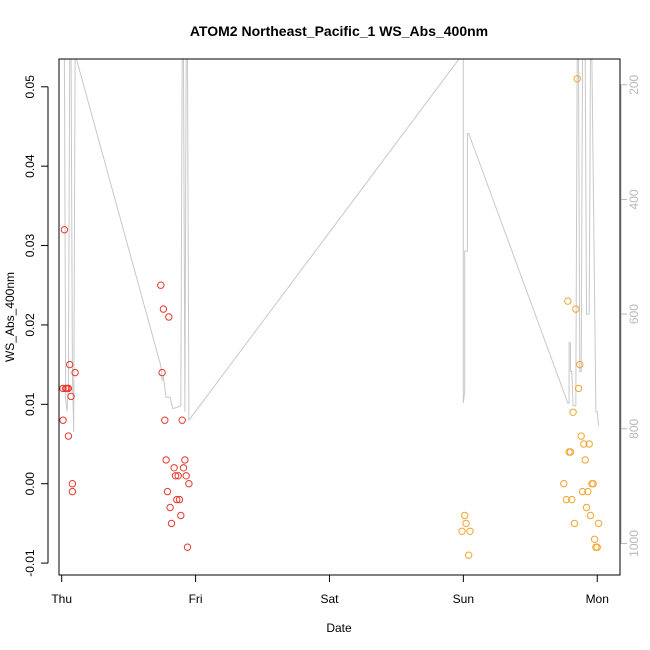 The image size is (650, 650). I want to click on right-tick-label: 600, so click(634, 314).